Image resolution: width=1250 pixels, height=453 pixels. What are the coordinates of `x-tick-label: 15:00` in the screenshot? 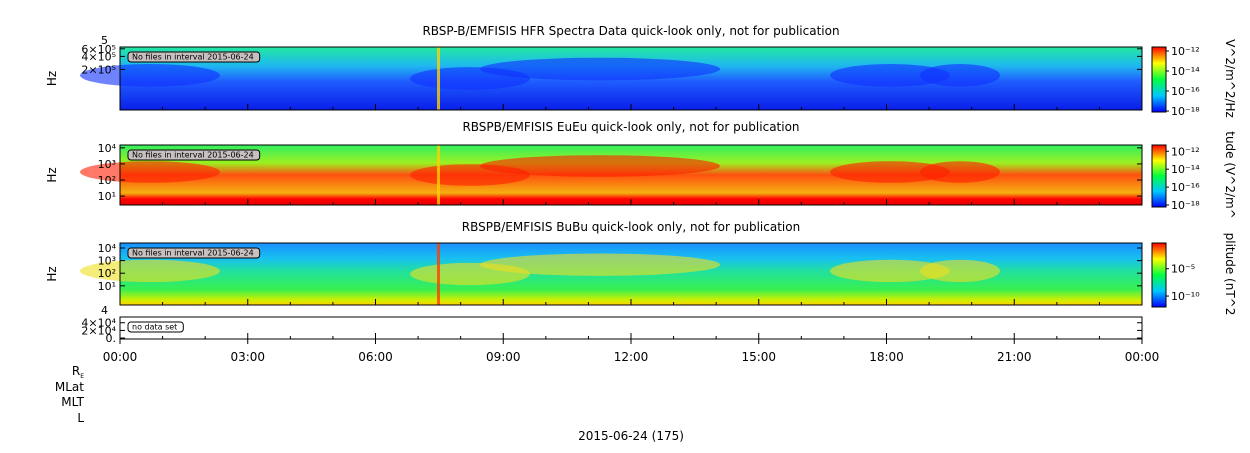 It's located at (758, 357).